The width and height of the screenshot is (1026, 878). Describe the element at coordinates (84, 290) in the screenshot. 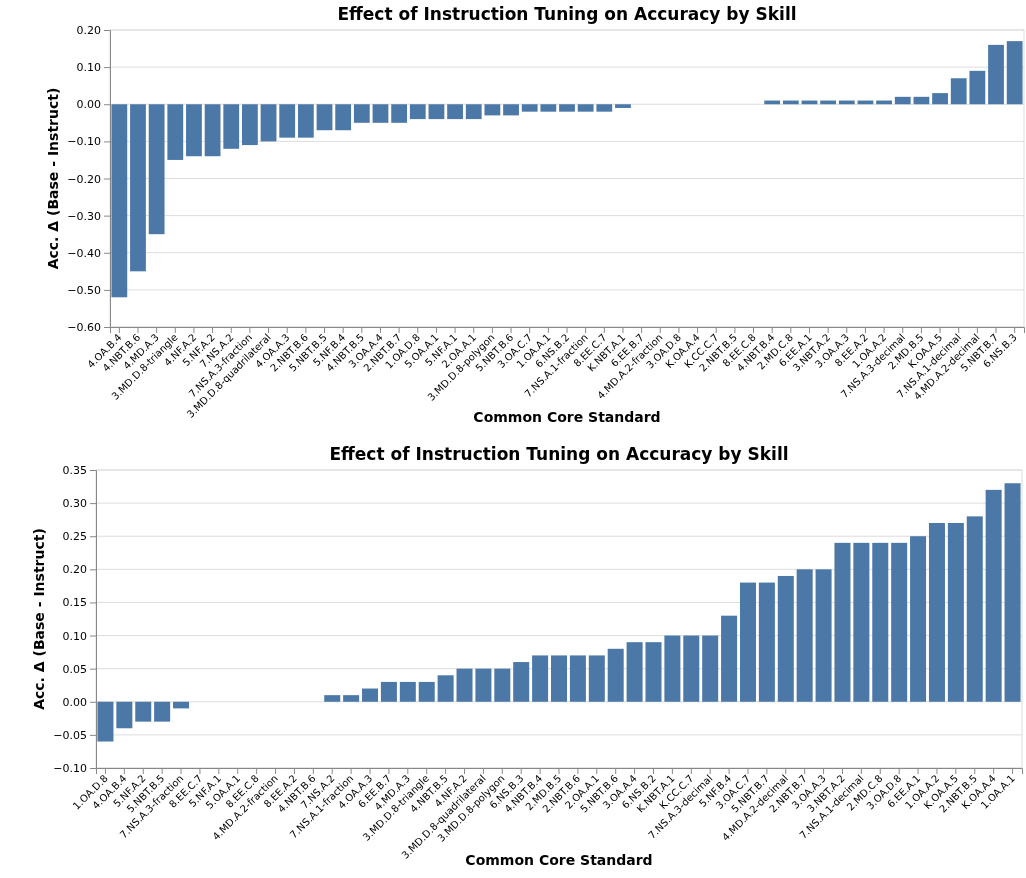

I see `y-tick-label: −0.50` at that location.